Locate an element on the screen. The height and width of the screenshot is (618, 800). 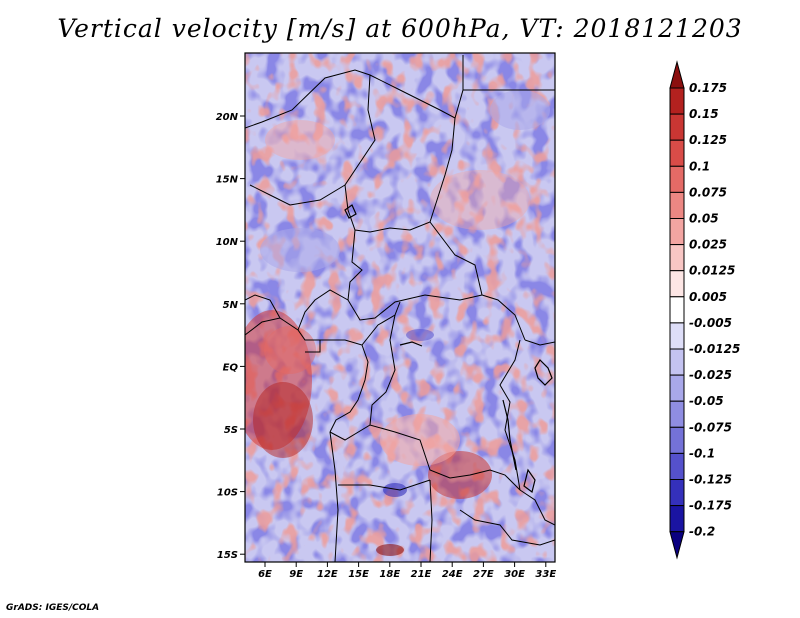
colorbar-label: -0.2 is located at coordinates (702, 532).